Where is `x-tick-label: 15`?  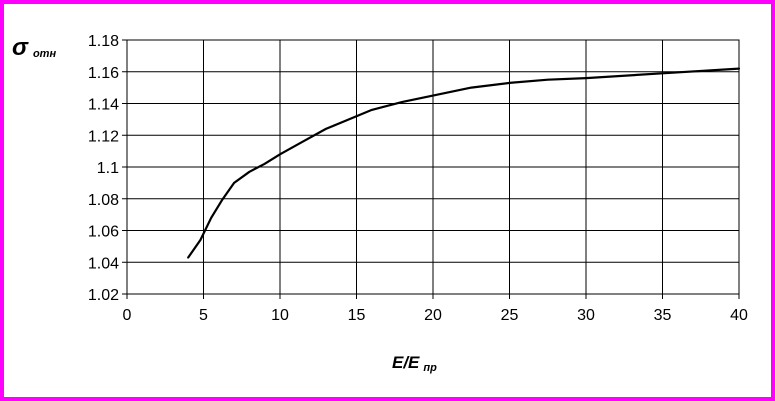
x-tick-label: 15 is located at coordinates (357, 315).